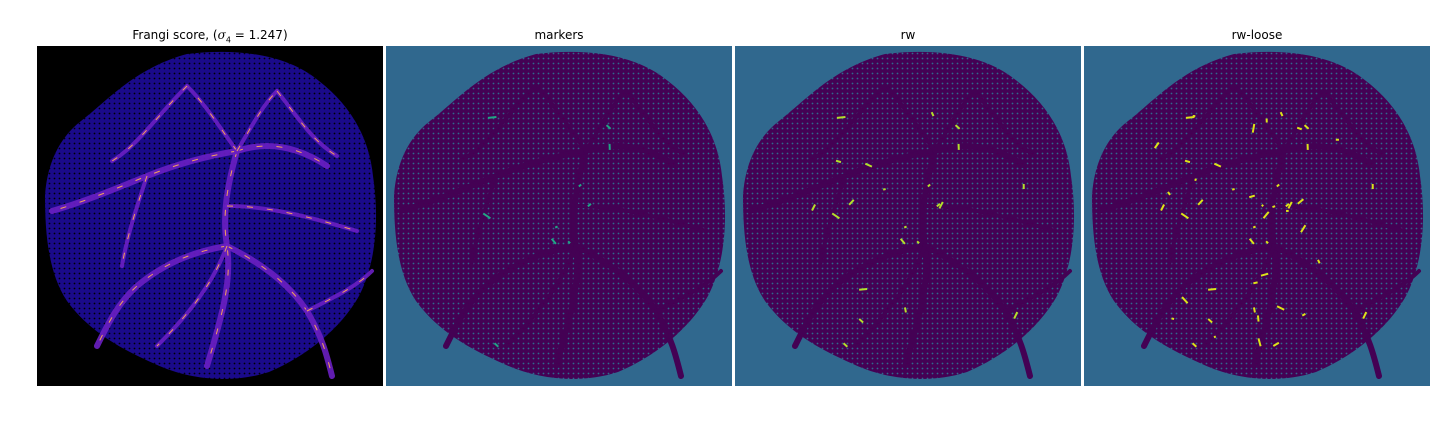  I want to click on frangi-title-suffix: = 1.247), so click(259, 35).